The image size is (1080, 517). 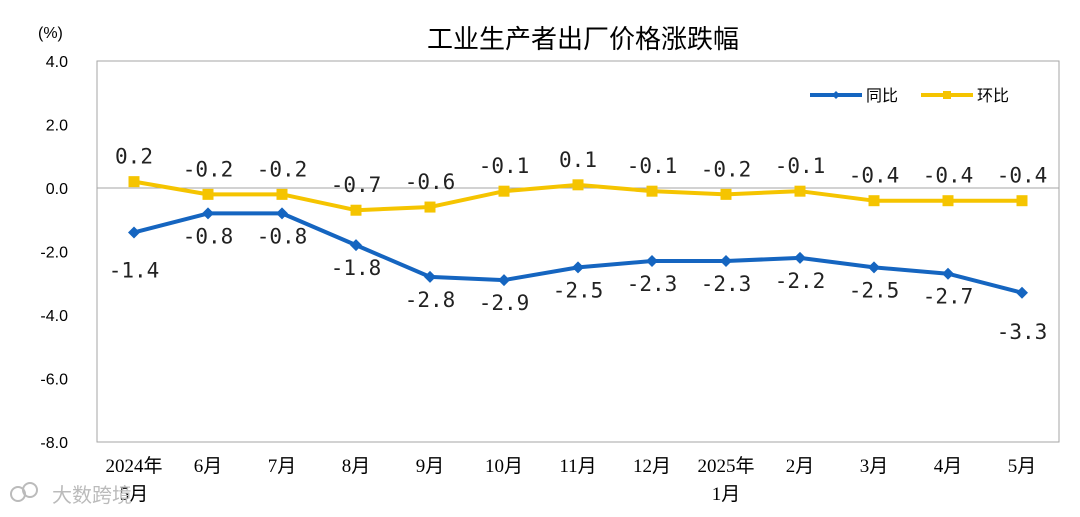 What do you see at coordinates (800, 466) in the screenshot?
I see `x-tick-label: 2月` at bounding box center [800, 466].